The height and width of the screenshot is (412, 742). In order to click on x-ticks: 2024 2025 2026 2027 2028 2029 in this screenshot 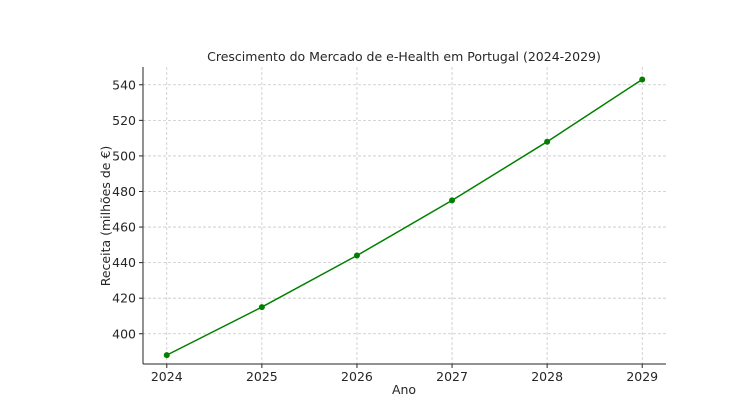, I will do `click(404, 374)`.